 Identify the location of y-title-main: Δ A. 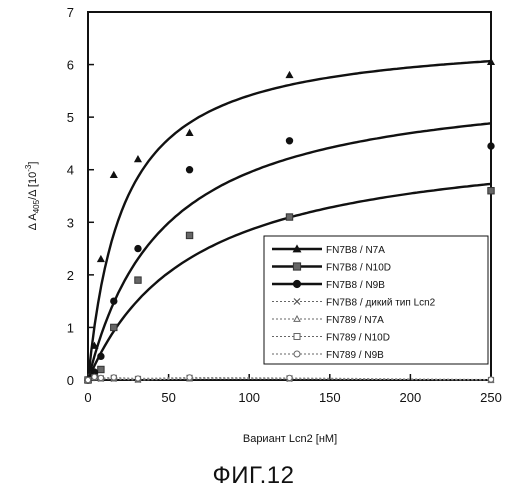
(33, 222).